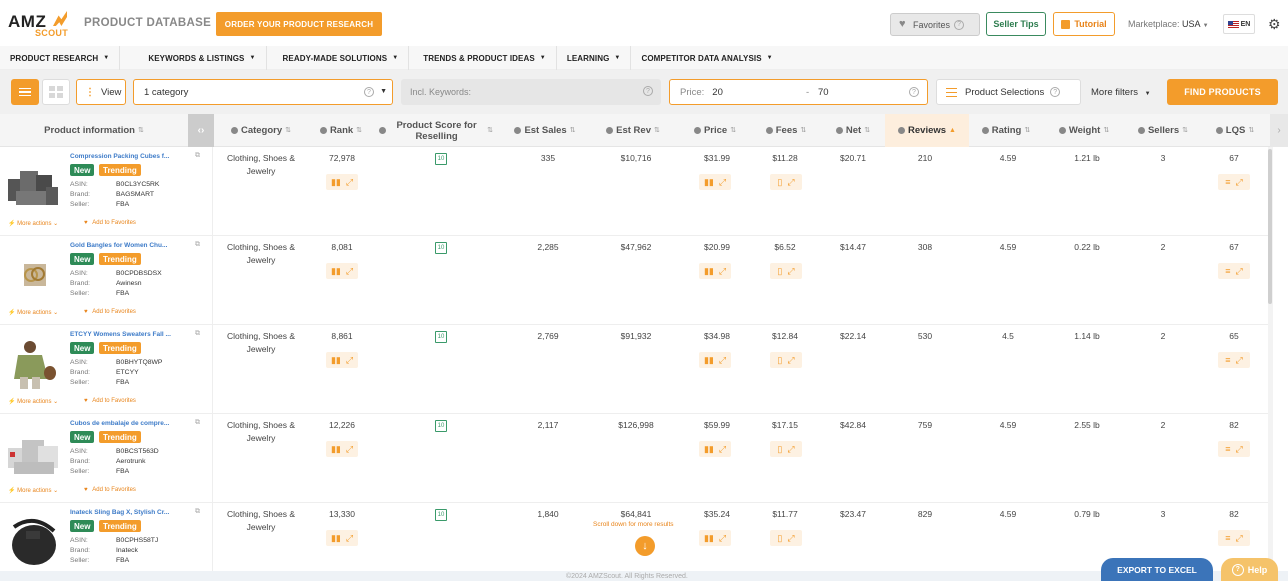 The width and height of the screenshot is (1288, 581). What do you see at coordinates (60, 58) in the screenshot?
I see `nav-item-product-research: PRODUCT RESEARCH ▼` at bounding box center [60, 58].